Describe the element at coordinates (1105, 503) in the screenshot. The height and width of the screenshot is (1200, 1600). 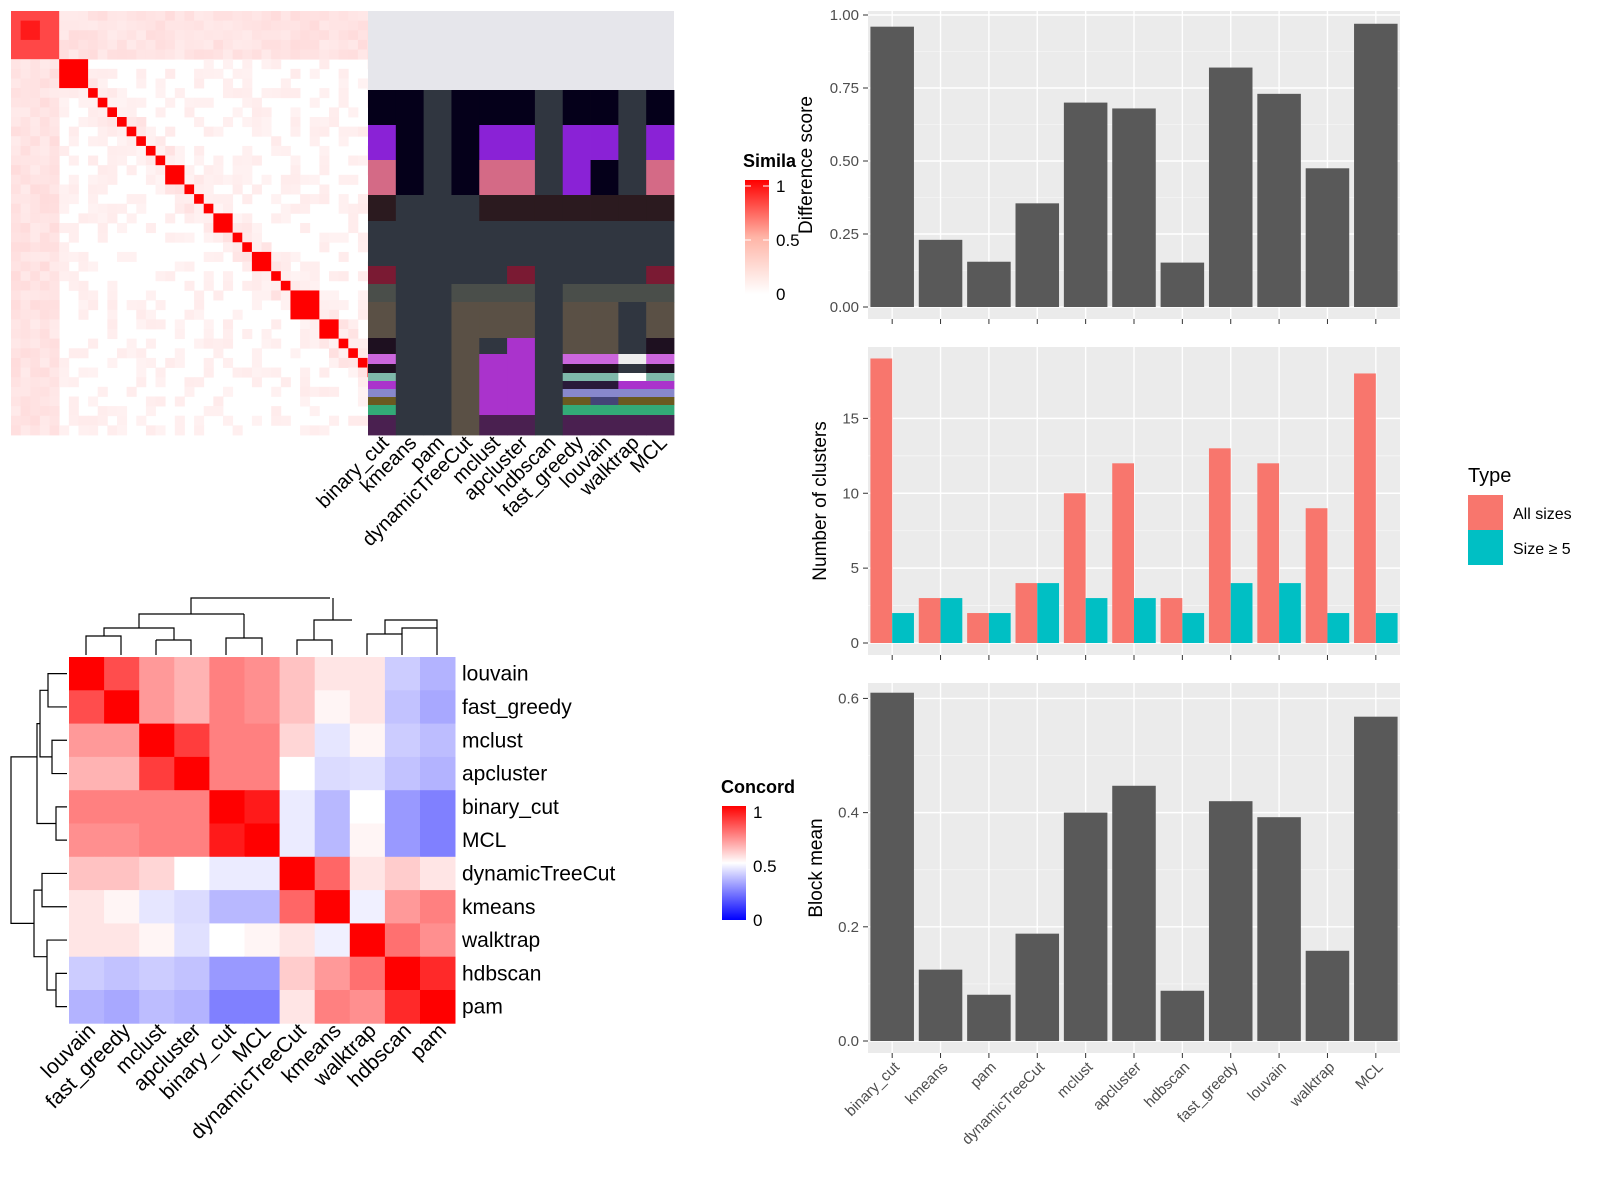
I see `number-of-clusters-chart: 0 5 10 15 Number of clusters` at that location.